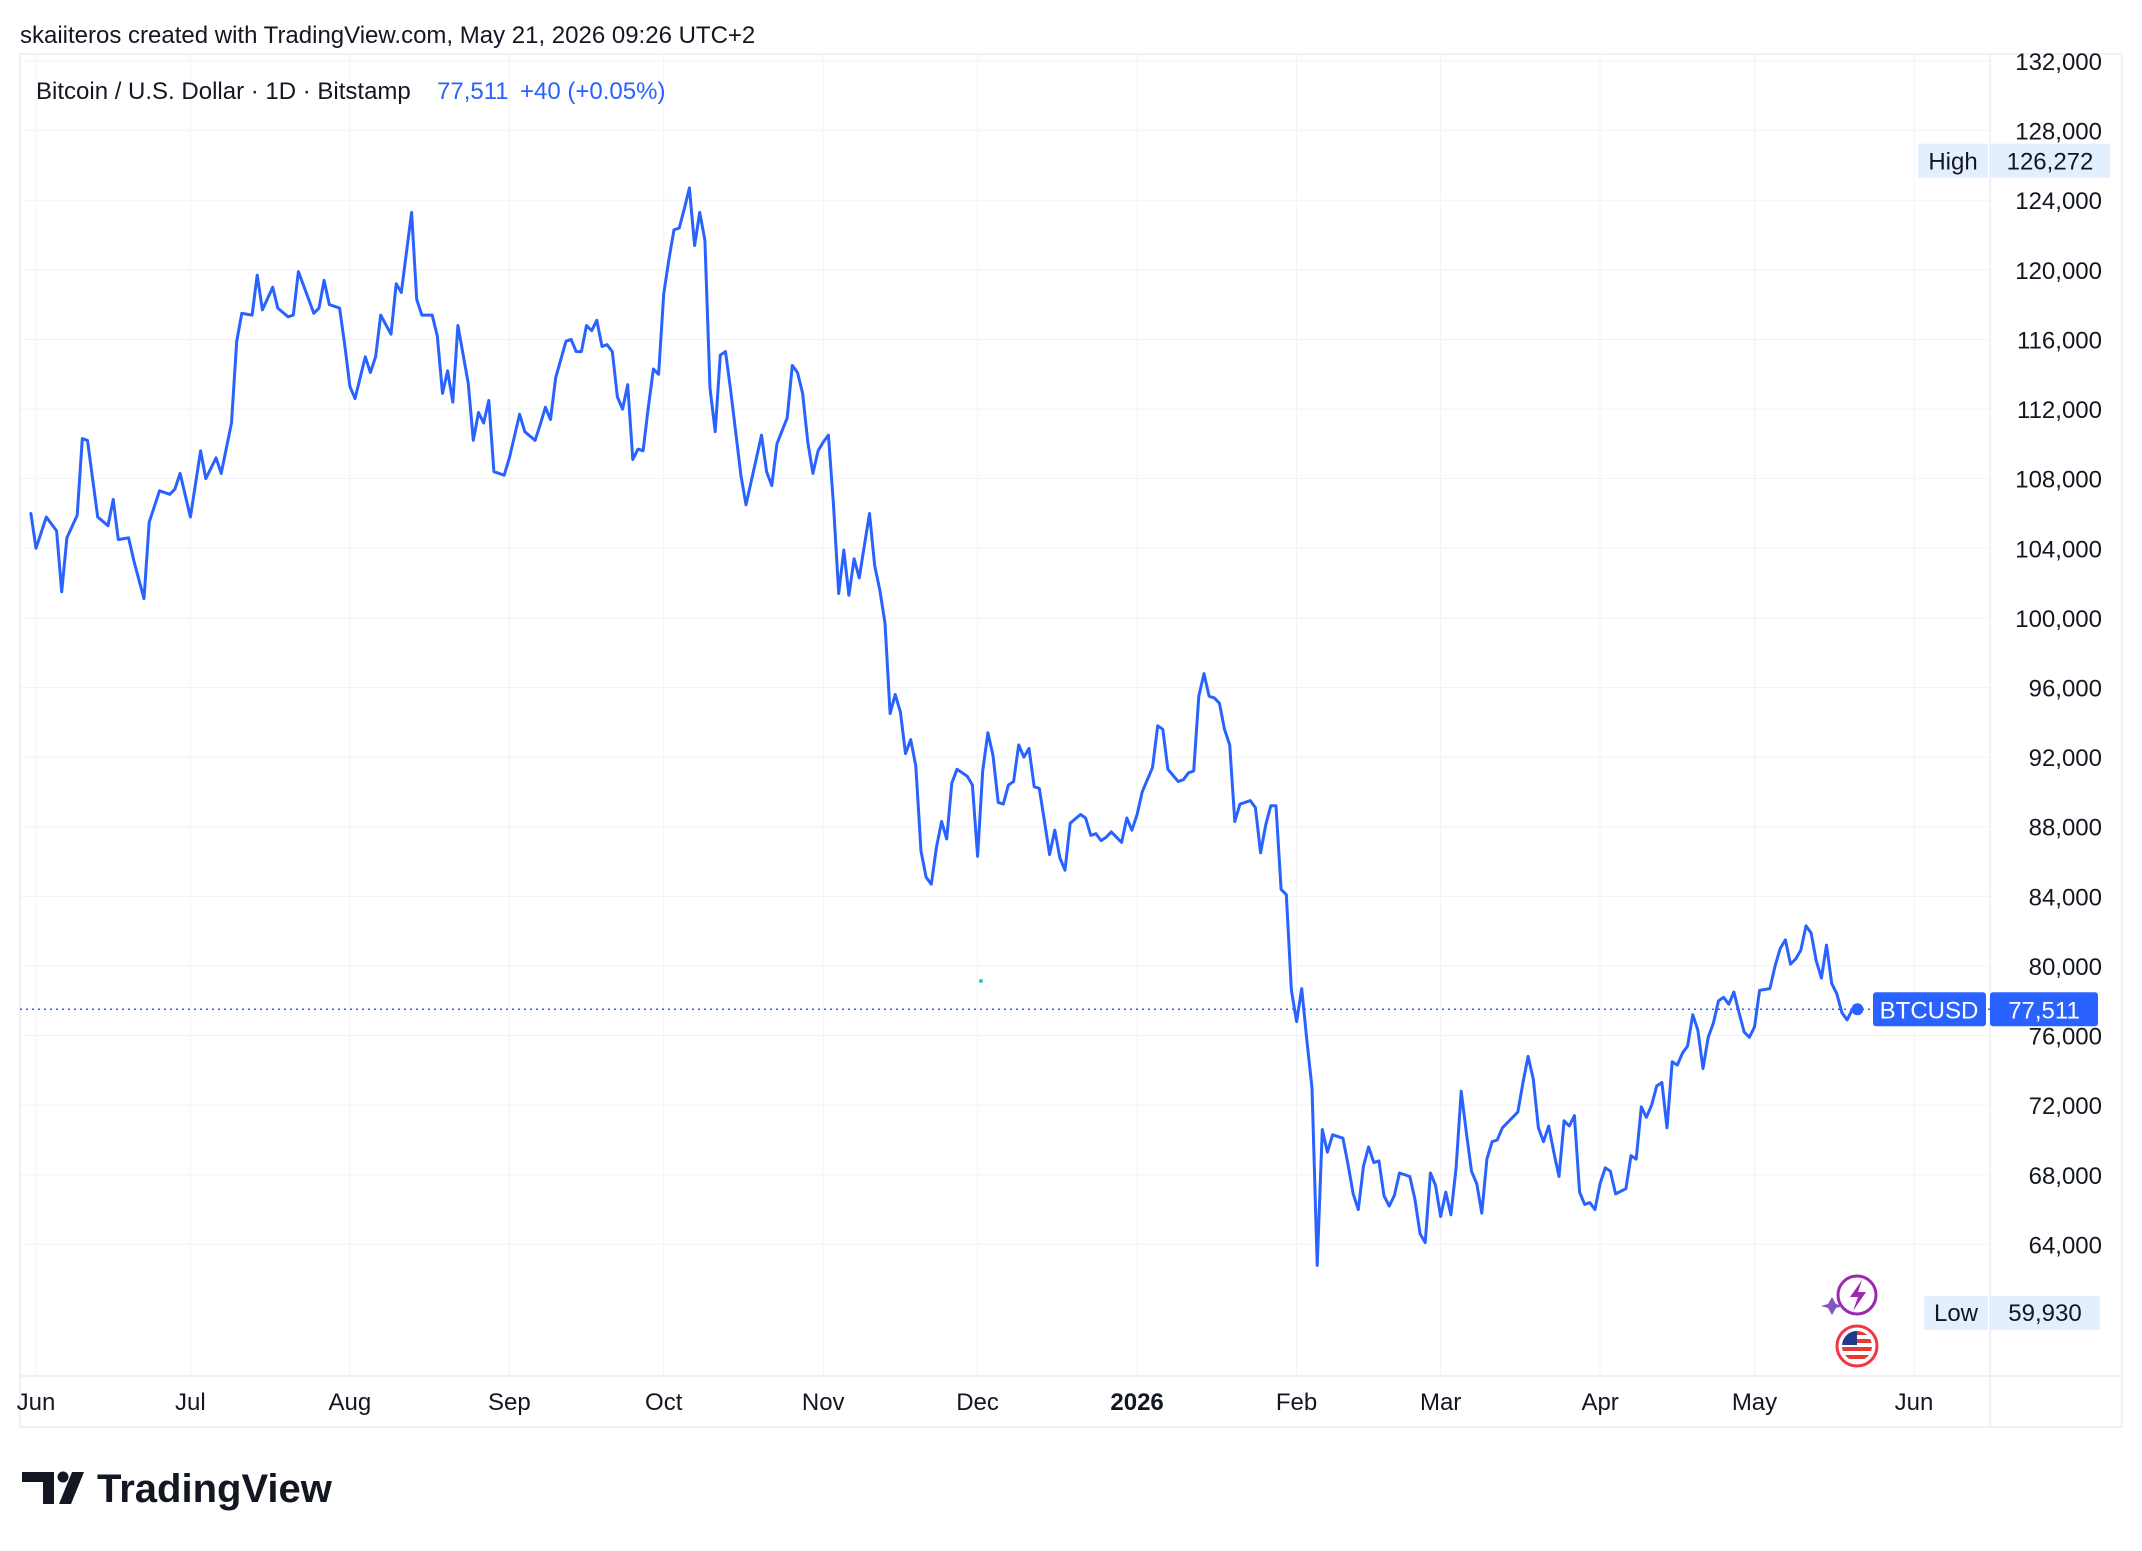  I want to click on us-flag-icon, so click(1857, 1346).